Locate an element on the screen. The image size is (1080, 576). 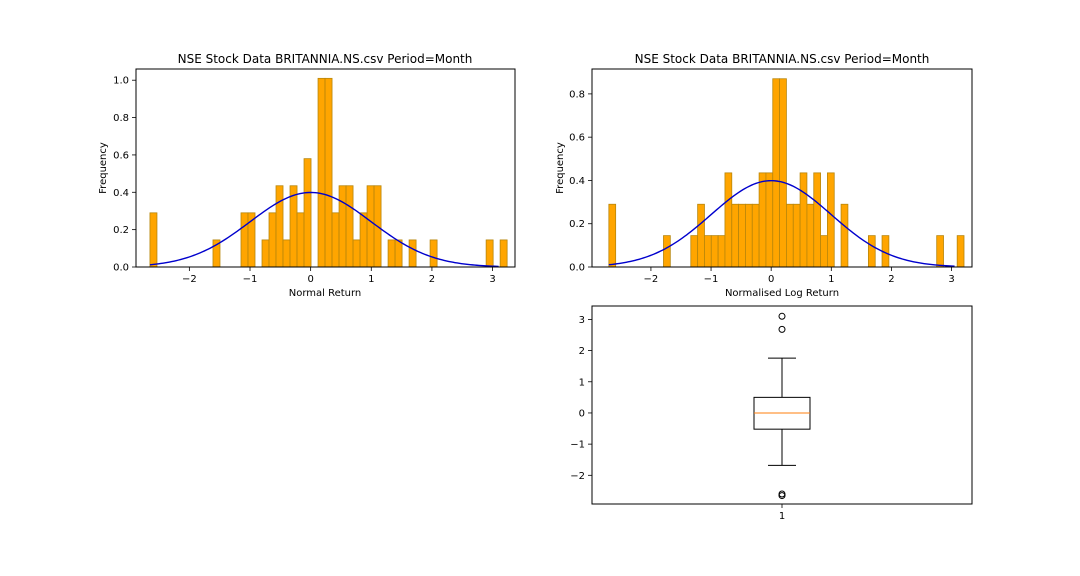
y-tick-label: −2 is located at coordinates (577, 476).